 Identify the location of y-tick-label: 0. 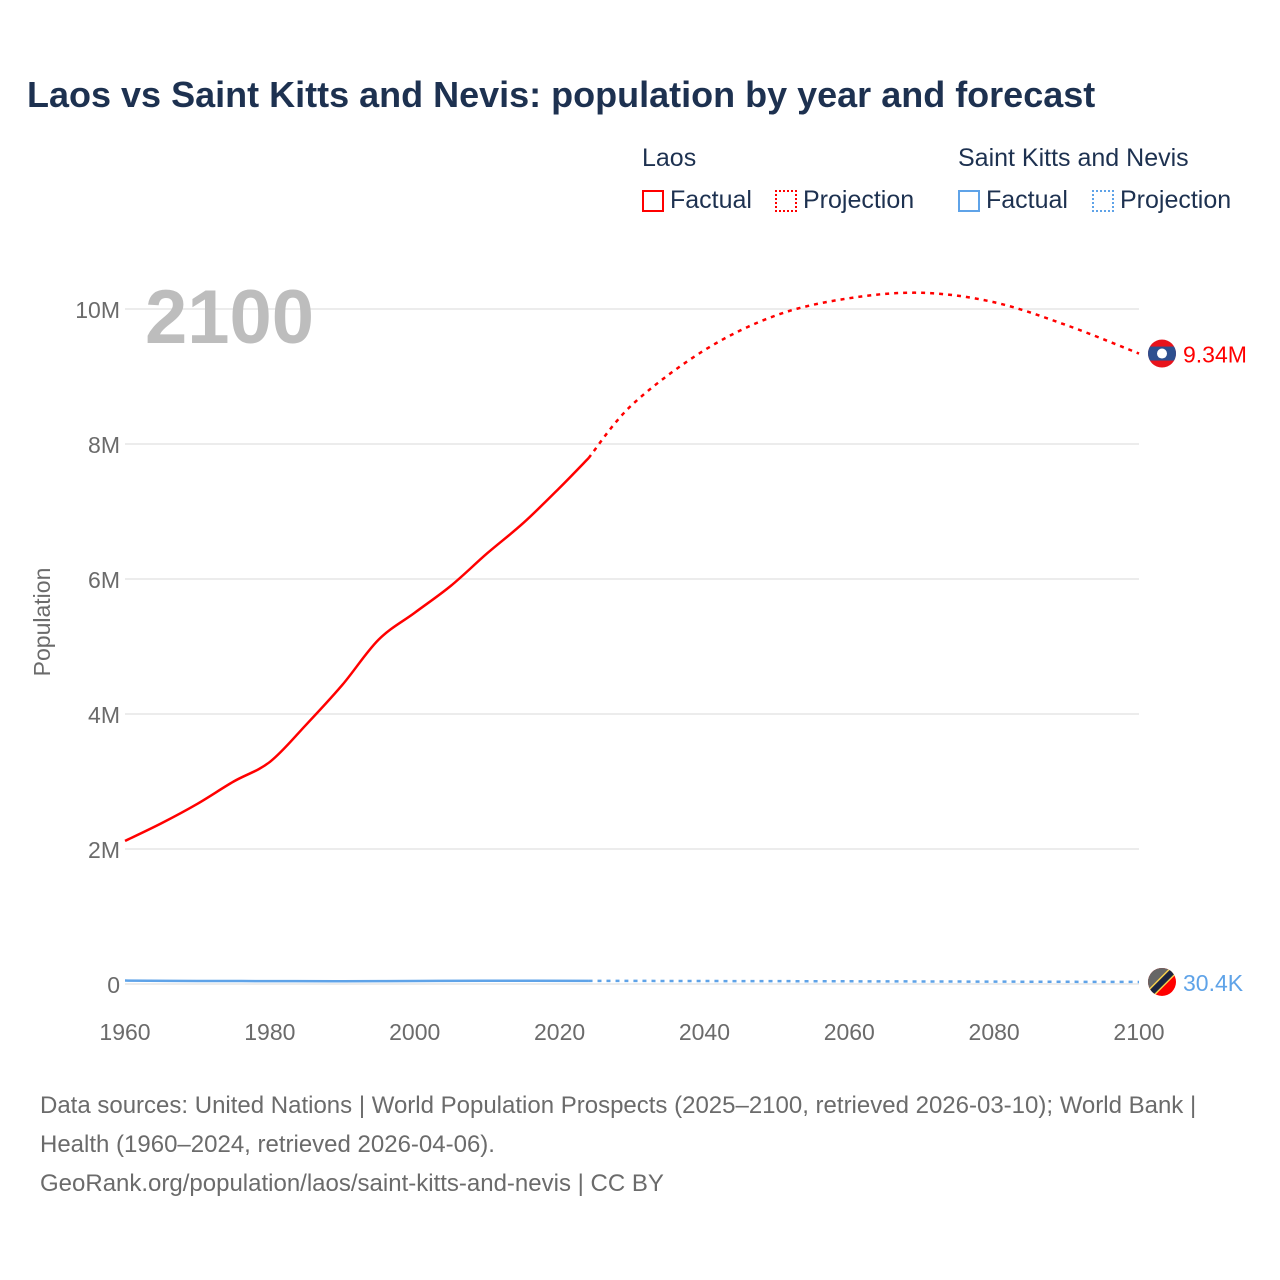
(113, 985).